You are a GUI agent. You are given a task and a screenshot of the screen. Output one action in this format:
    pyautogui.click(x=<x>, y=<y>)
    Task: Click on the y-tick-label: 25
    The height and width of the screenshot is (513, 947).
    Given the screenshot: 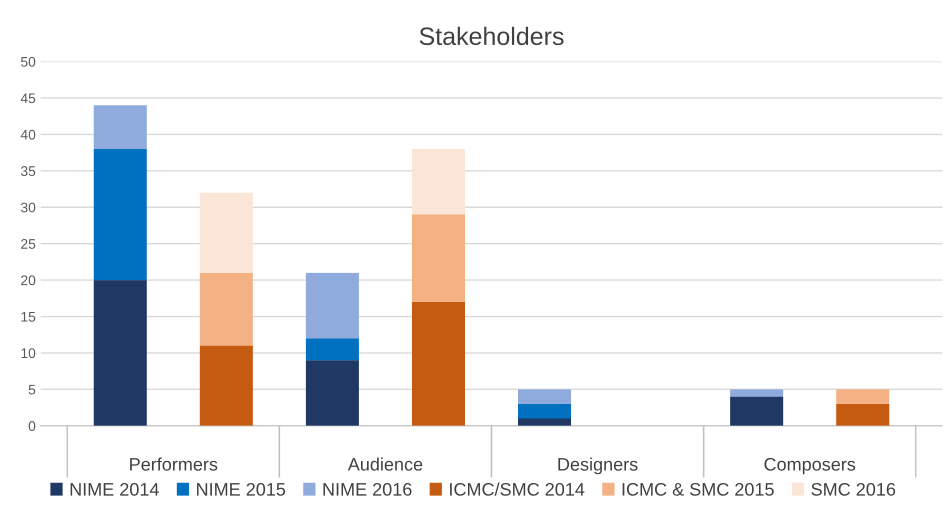 What is the action you would take?
    pyautogui.click(x=28, y=244)
    